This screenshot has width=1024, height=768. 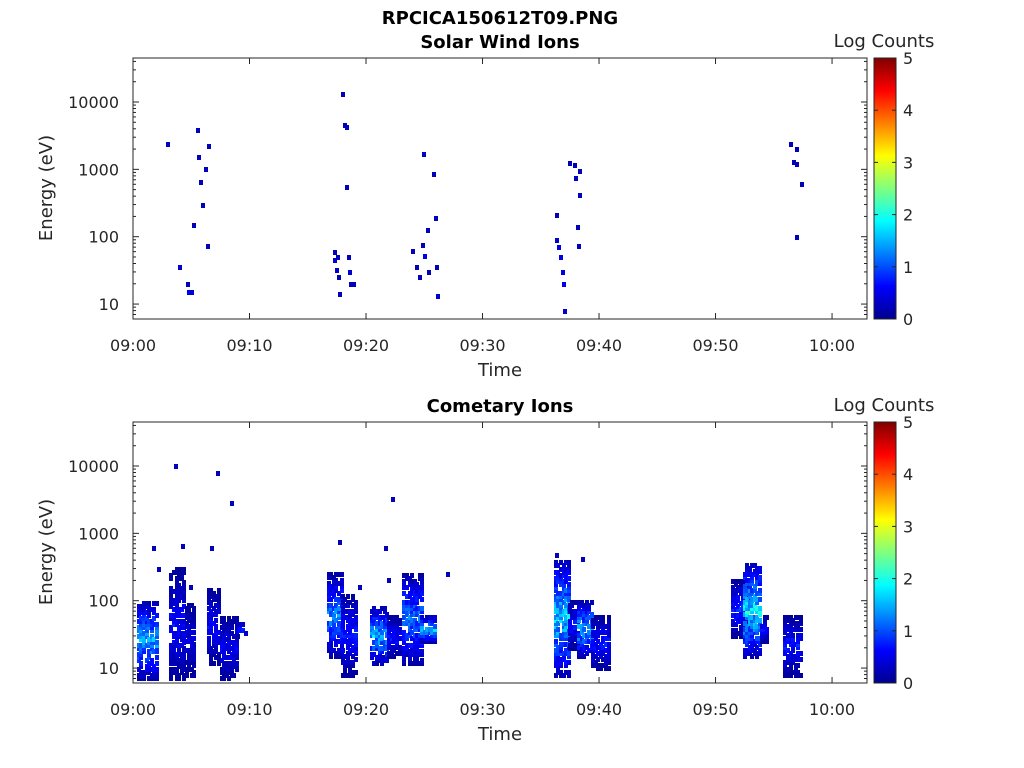 I want to click on colorbar, so click(x=885, y=552).